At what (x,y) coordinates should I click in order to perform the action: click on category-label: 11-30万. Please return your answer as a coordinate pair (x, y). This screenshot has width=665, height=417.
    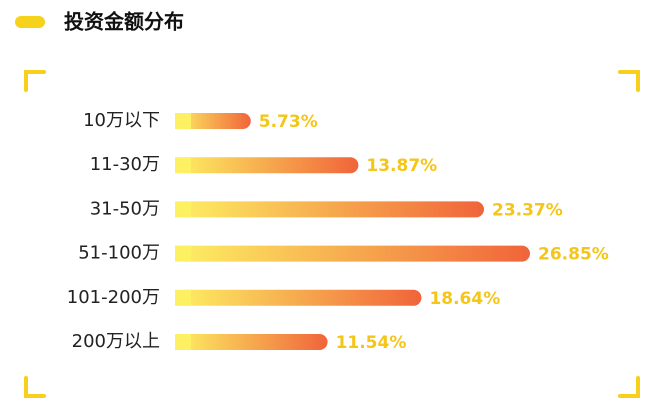
    Looking at the image, I should click on (125, 164).